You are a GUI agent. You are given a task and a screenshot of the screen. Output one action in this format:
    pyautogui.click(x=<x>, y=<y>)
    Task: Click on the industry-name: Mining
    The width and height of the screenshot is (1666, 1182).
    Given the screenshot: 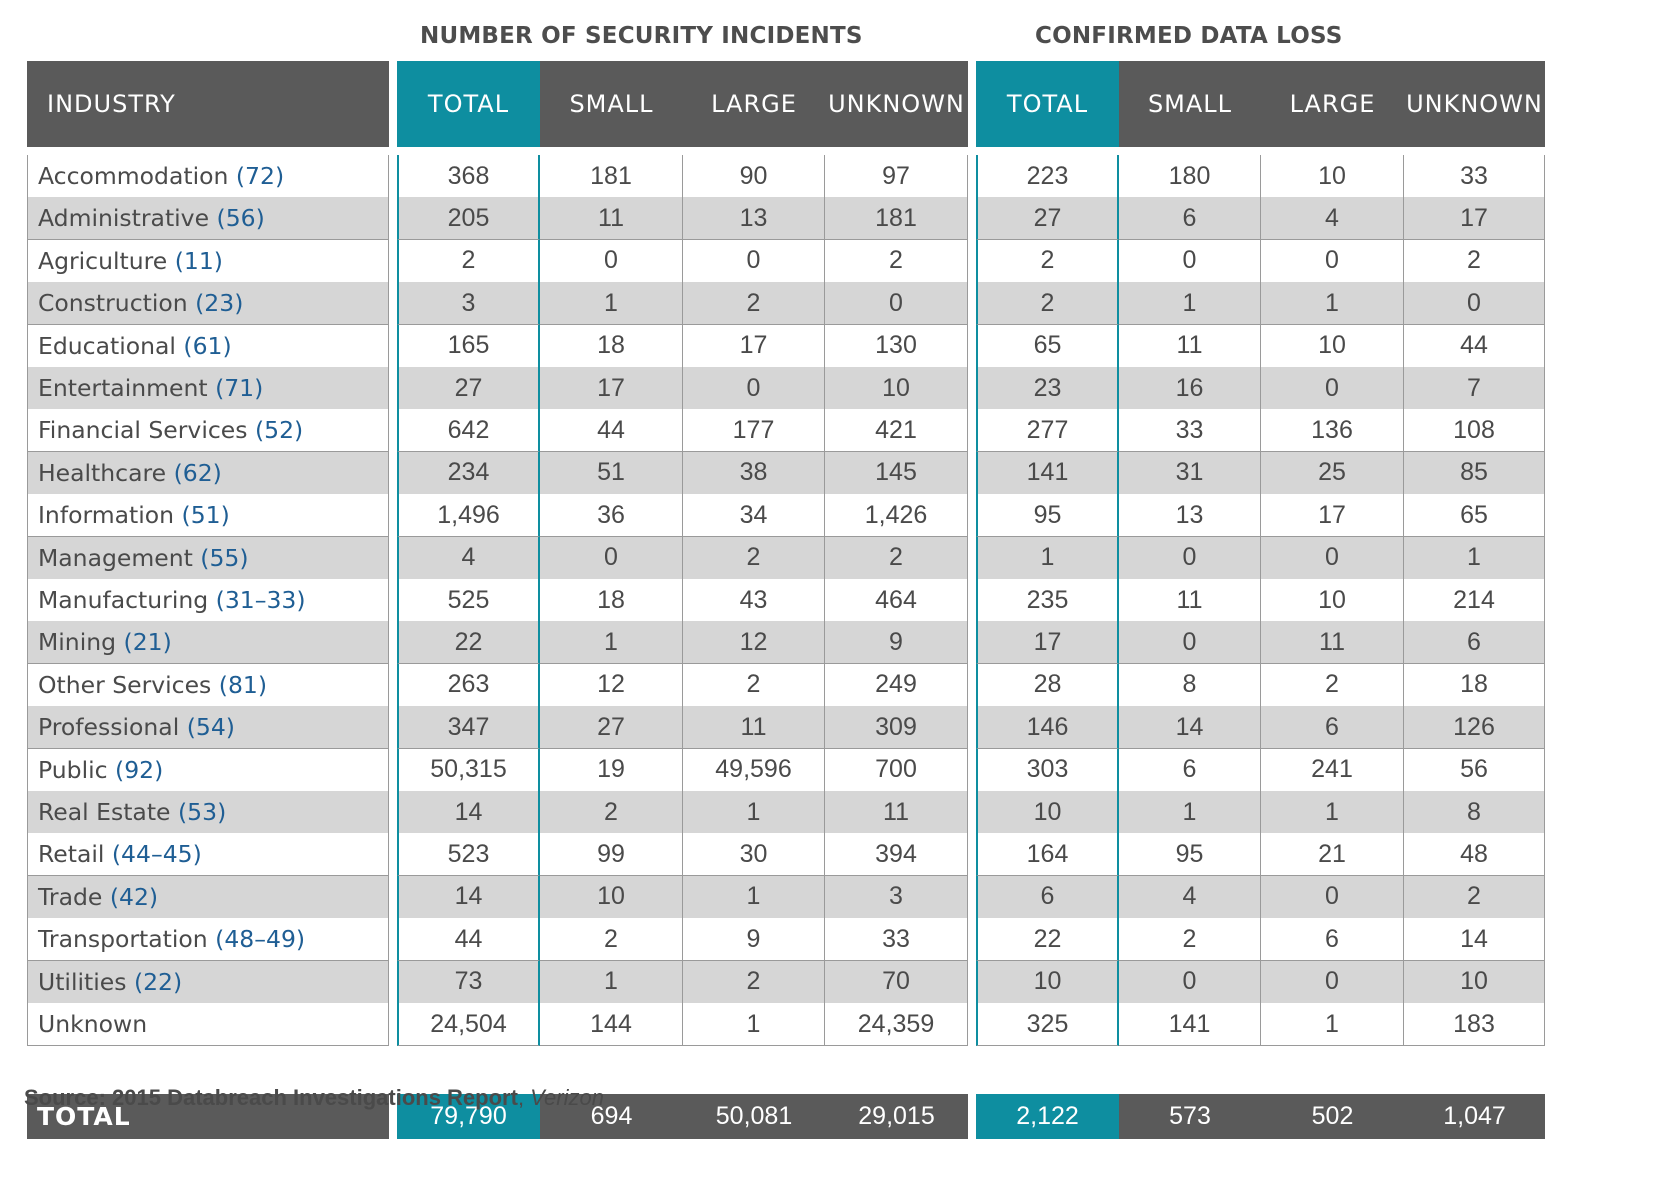 What is the action you would take?
    pyautogui.click(x=77, y=642)
    